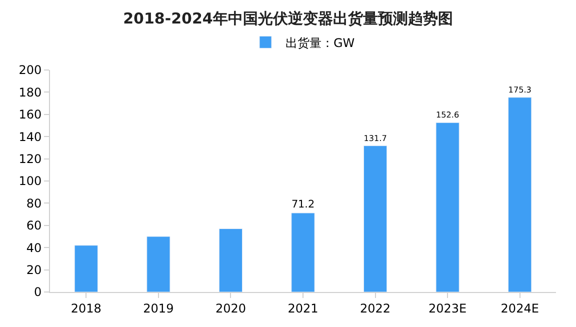 This screenshot has width=576, height=327. Describe the element at coordinates (447, 308) in the screenshot. I see `x-tick-label: 2023E` at that location.